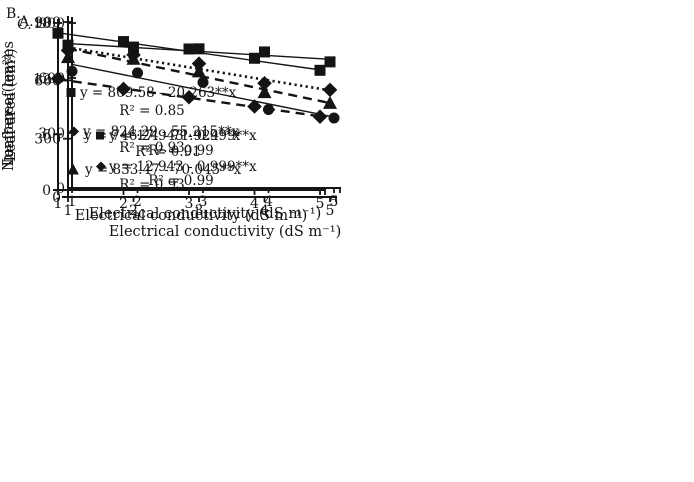 This screenshot has height=482, width=694. Describe the element at coordinates (158, 93) in the screenshot. I see `legend-equation: y = 809.58 - 20.263**x` at that location.